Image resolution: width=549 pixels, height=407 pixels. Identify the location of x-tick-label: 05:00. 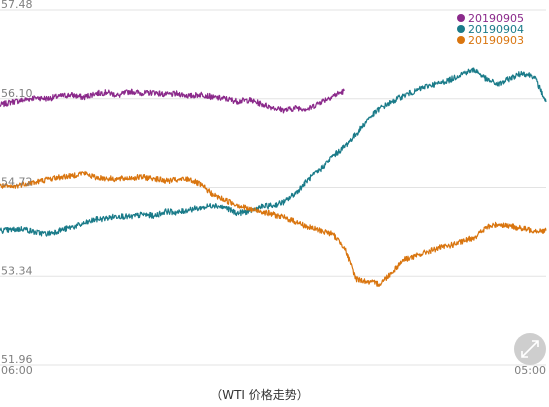
(530, 370).